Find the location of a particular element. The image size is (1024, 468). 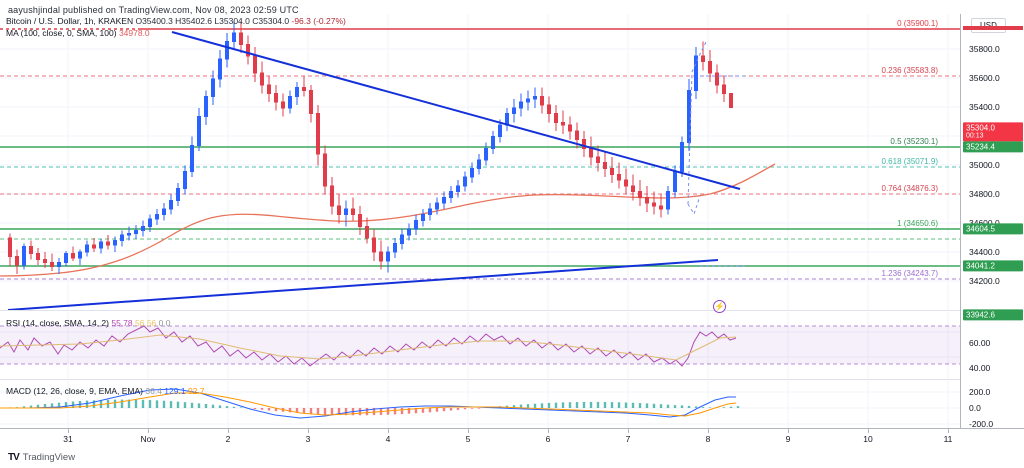

fib-label-0: 0 (35900.1) is located at coordinates (917, 23).